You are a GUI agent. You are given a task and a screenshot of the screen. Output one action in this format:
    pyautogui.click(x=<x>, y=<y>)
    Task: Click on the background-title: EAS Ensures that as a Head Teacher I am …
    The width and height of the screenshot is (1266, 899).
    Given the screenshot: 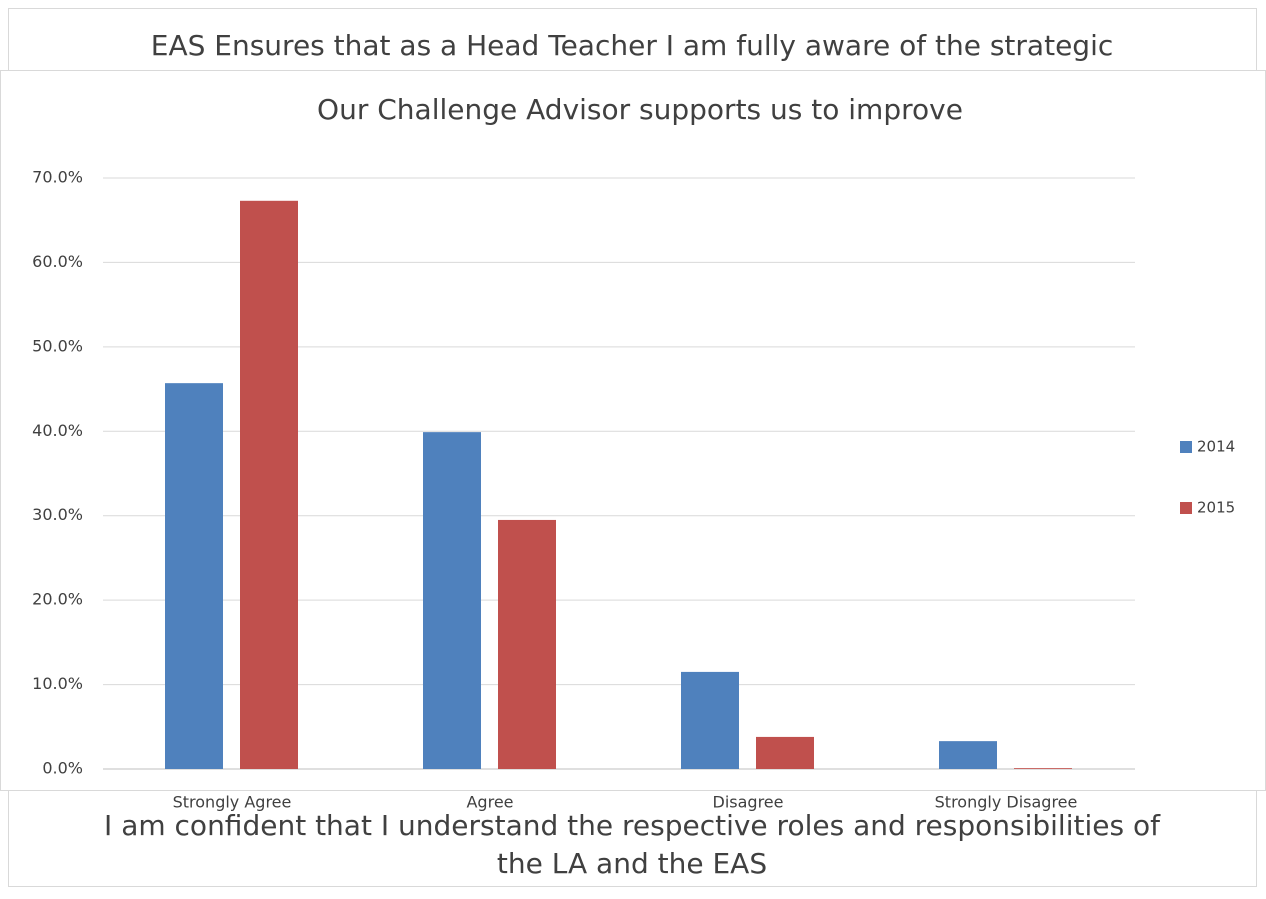 What is the action you would take?
    pyautogui.click(x=632, y=45)
    